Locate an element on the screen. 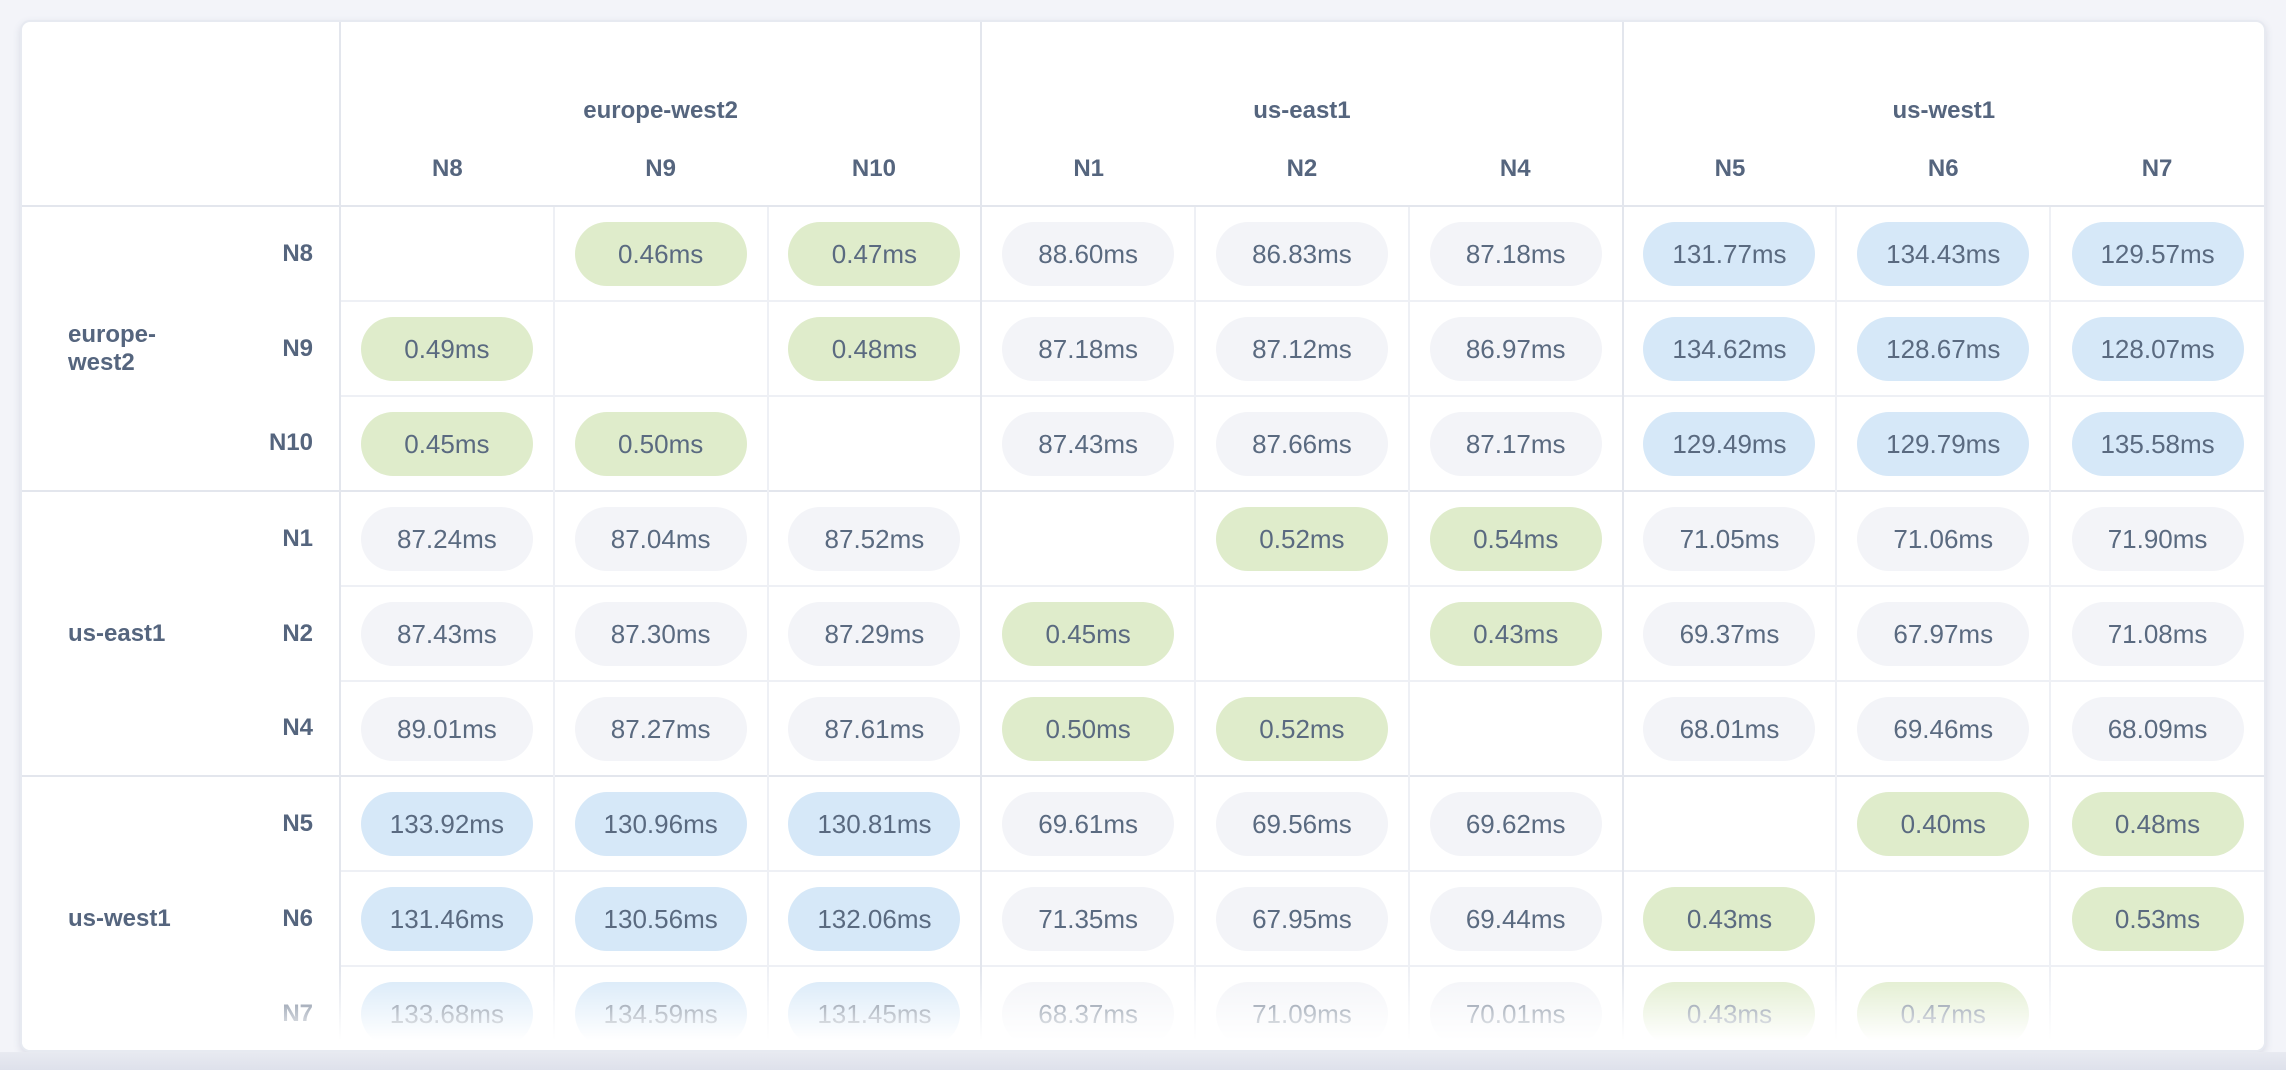  latency-cell-N2-N2 is located at coordinates (1302, 633).